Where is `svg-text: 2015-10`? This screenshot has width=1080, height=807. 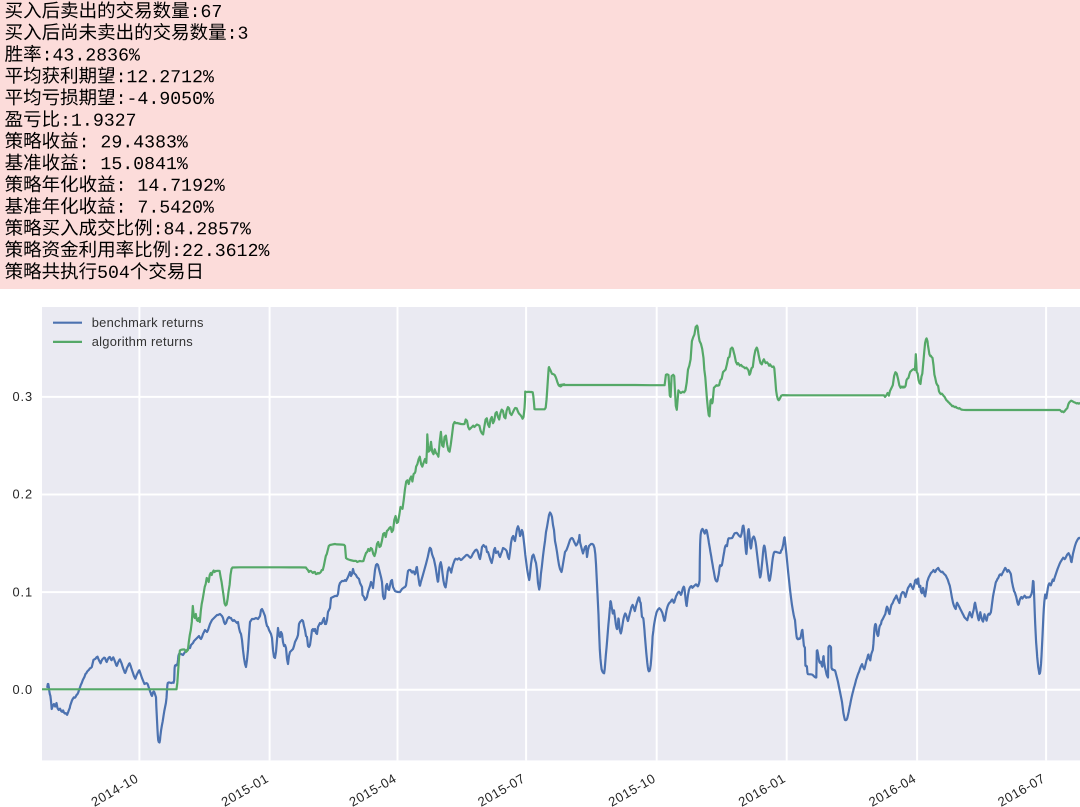
svg-text: 2015-10 is located at coordinates (632, 789).